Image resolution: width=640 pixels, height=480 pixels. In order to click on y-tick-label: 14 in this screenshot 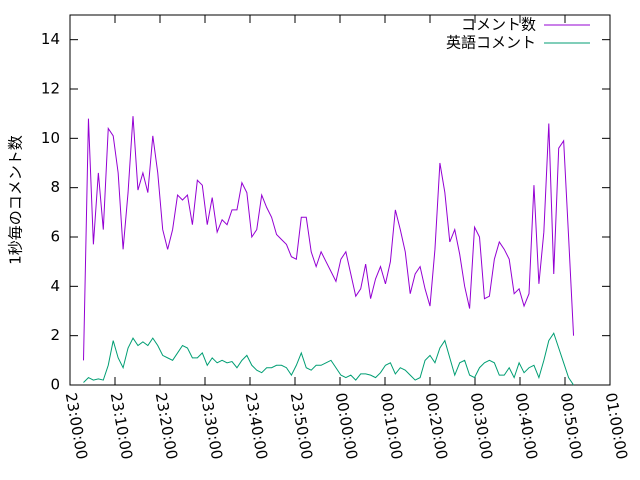, I will do `click(50, 39)`.